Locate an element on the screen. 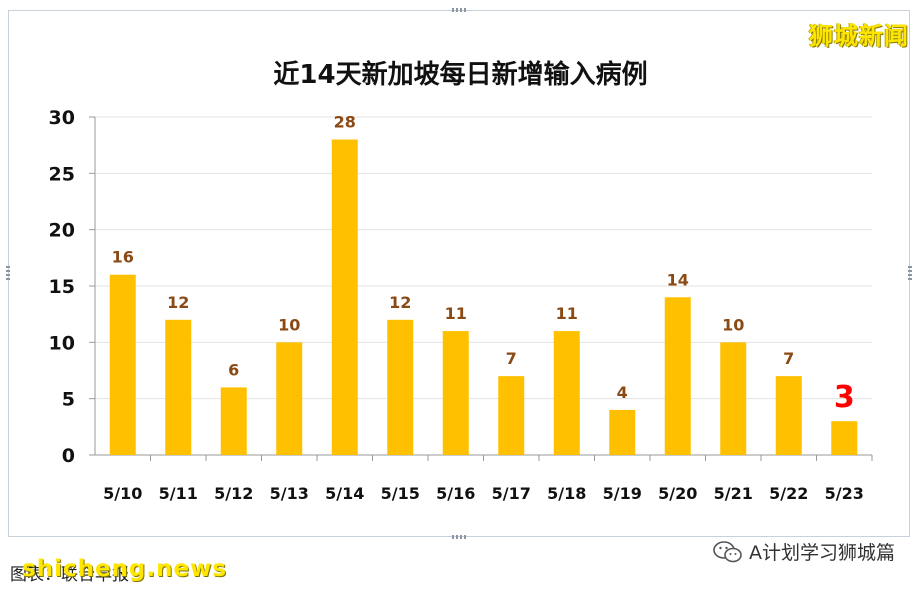 This screenshot has width=921, height=592. x-tick-label: 5/18 is located at coordinates (566, 493).